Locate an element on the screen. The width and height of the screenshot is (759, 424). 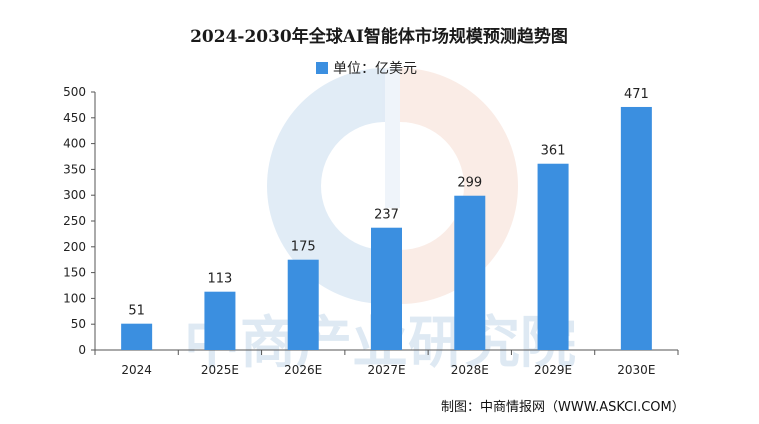
x-tick-label: 2030E is located at coordinates (636, 370).